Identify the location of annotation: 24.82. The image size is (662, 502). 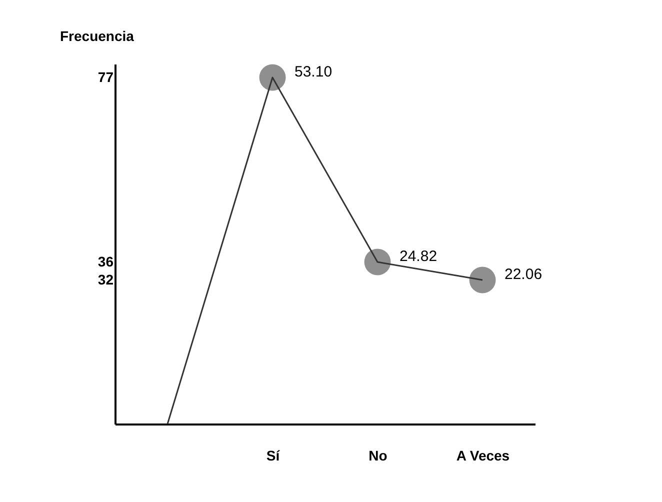
(419, 256).